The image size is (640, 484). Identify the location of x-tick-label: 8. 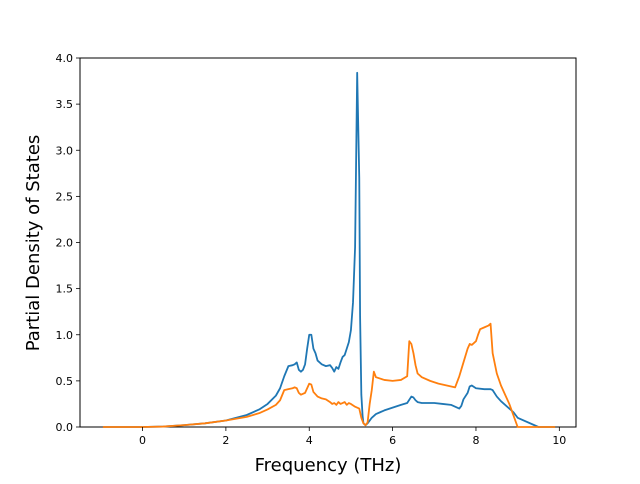
(475, 440).